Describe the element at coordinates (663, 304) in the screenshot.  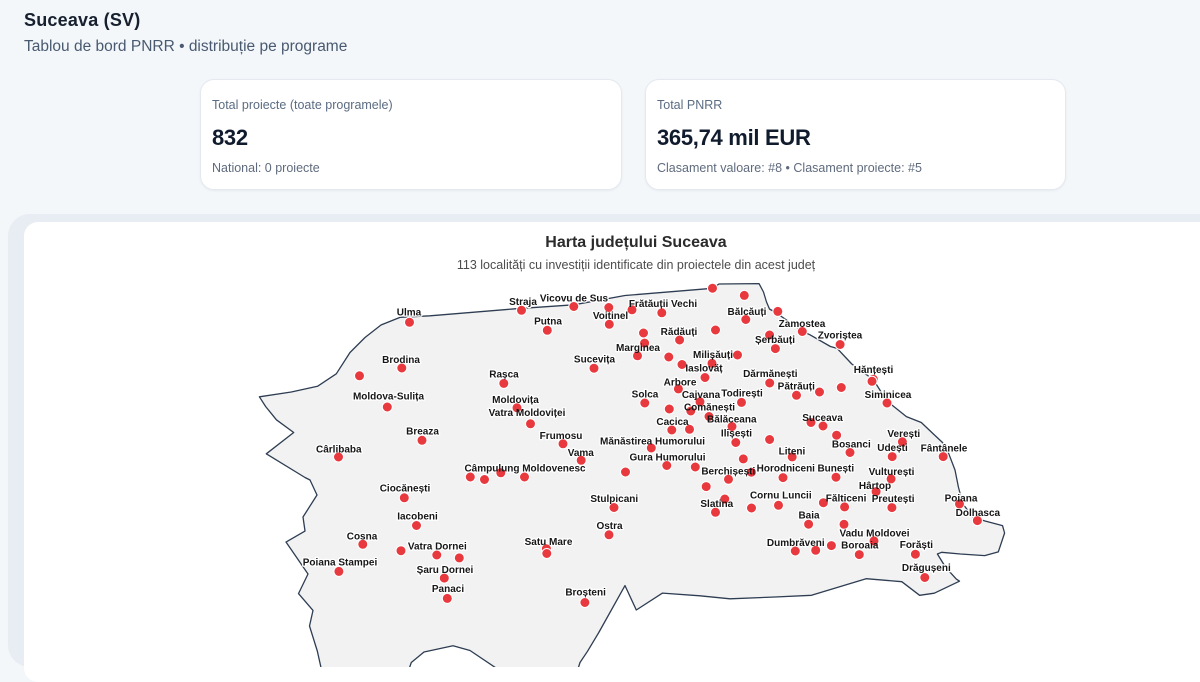
I see `svg-text: Frătăuții Vechi` at that location.